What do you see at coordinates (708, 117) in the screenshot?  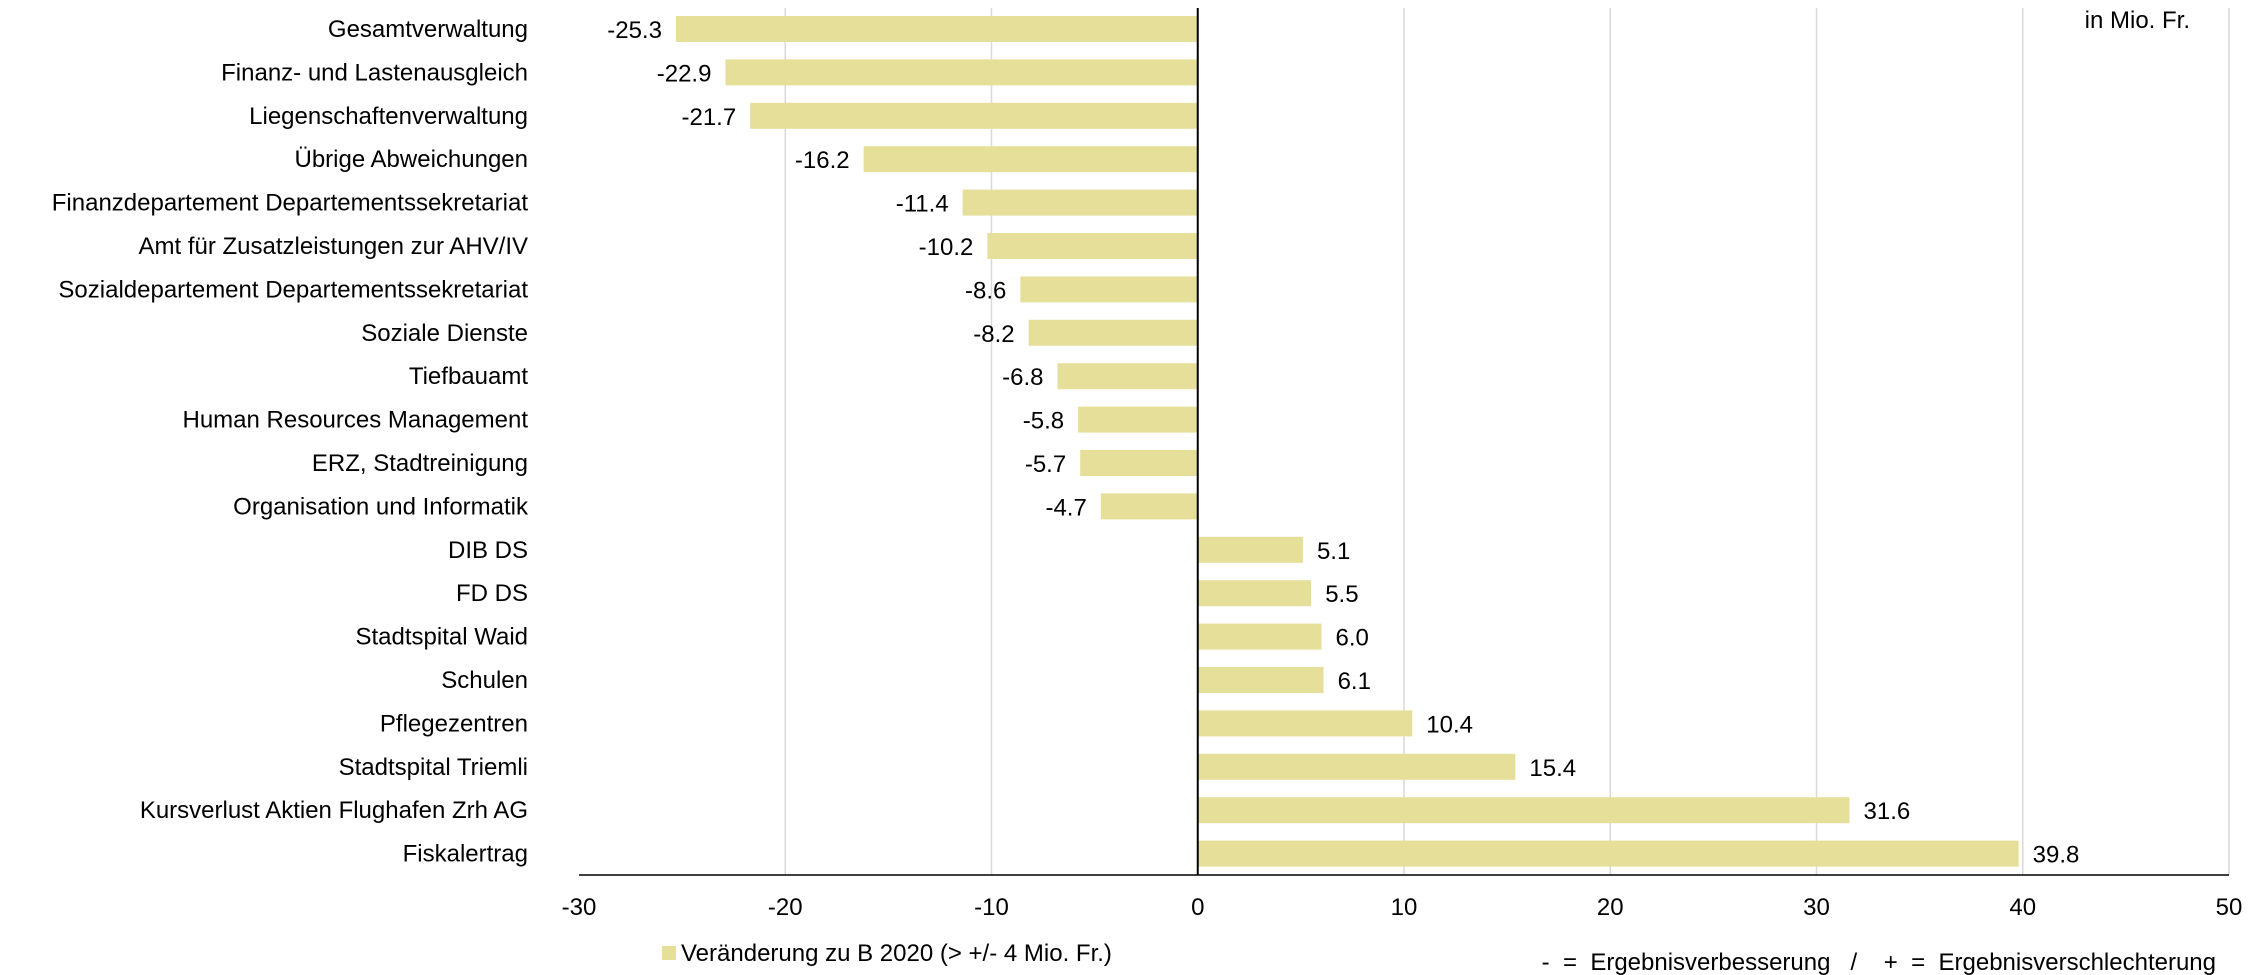 I see `value-label: -21.7` at bounding box center [708, 117].